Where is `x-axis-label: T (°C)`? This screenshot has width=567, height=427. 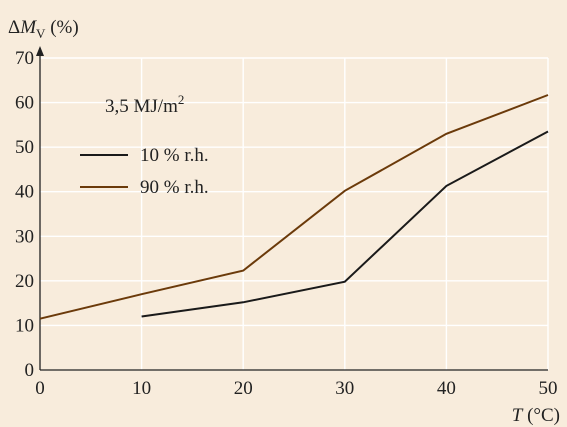 x-axis-label: T (°C) is located at coordinates (536, 415).